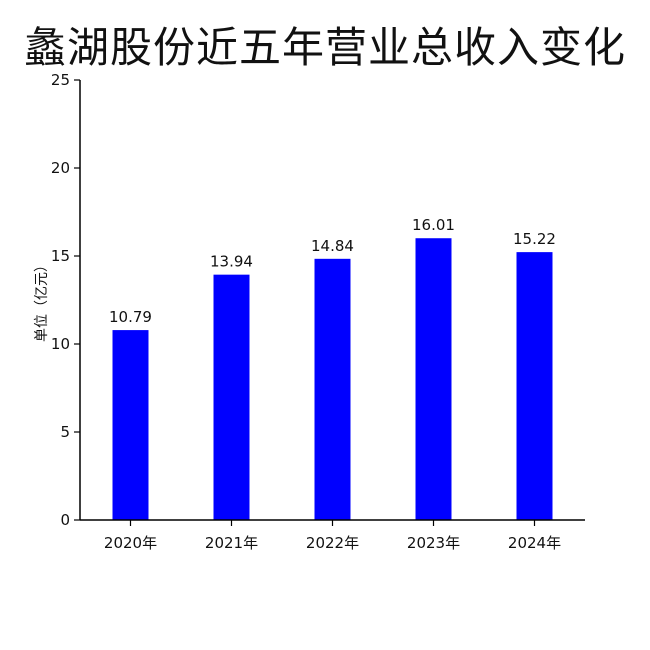  What do you see at coordinates (65, 520) in the screenshot?
I see `y-tick-label: 0` at bounding box center [65, 520].